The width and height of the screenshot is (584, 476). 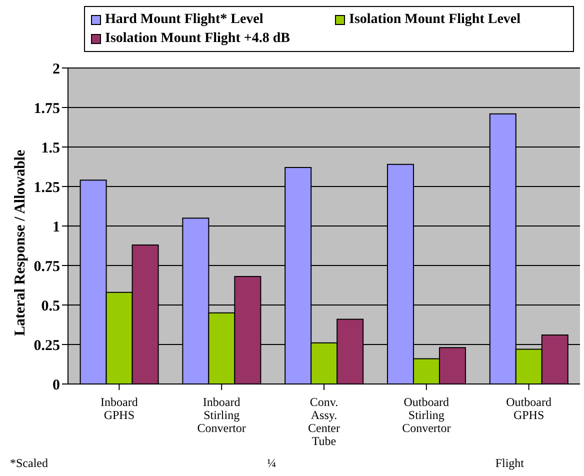 I want to click on text: *Scaled, so click(x=29, y=463).